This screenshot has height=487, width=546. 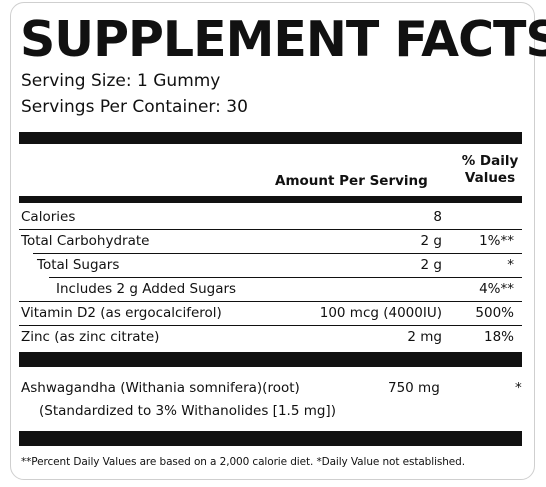 I want to click on nutrient-row-added-sugars: Includes 2 g Added Sugars 4%**, so click(x=270, y=290).